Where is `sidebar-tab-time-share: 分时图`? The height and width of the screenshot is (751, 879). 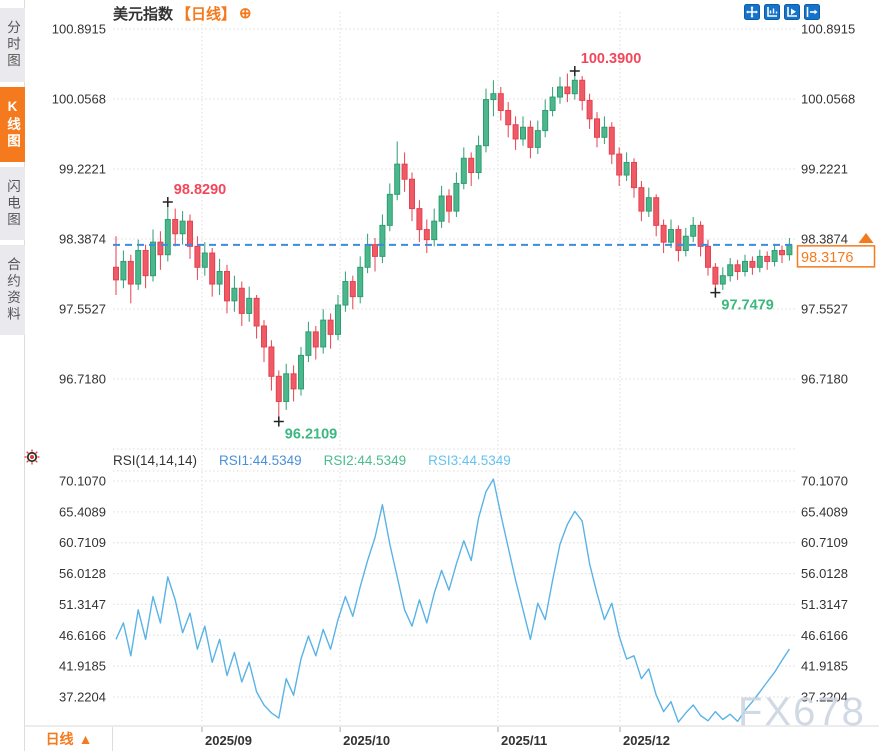
sidebar-tab-time-share: 分时图 is located at coordinates (12, 45).